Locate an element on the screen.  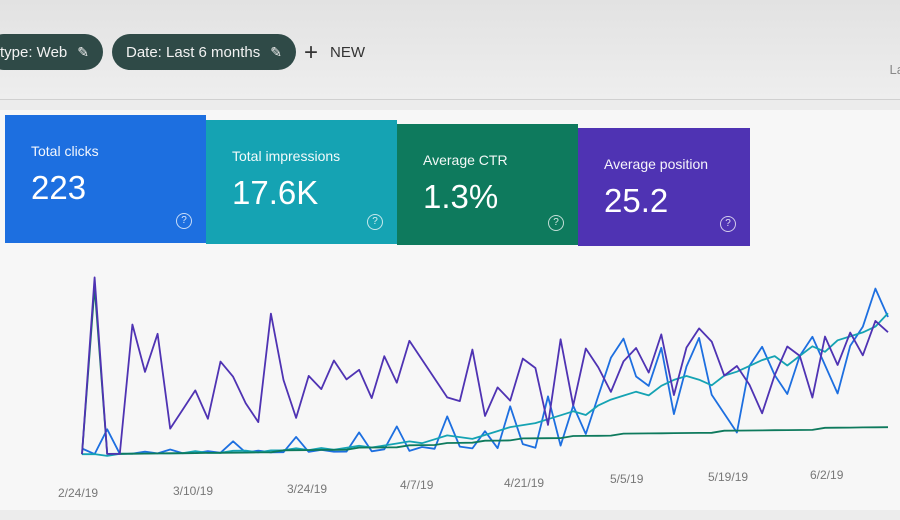
x-tick-label: 4/21/19 is located at coordinates (524, 483).